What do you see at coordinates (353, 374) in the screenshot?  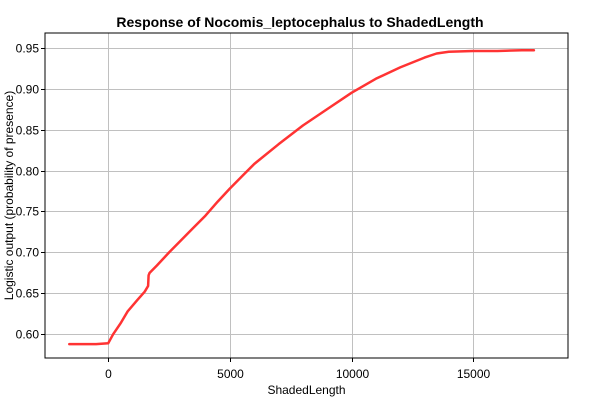 I see `x-tick-label: 10000` at bounding box center [353, 374].